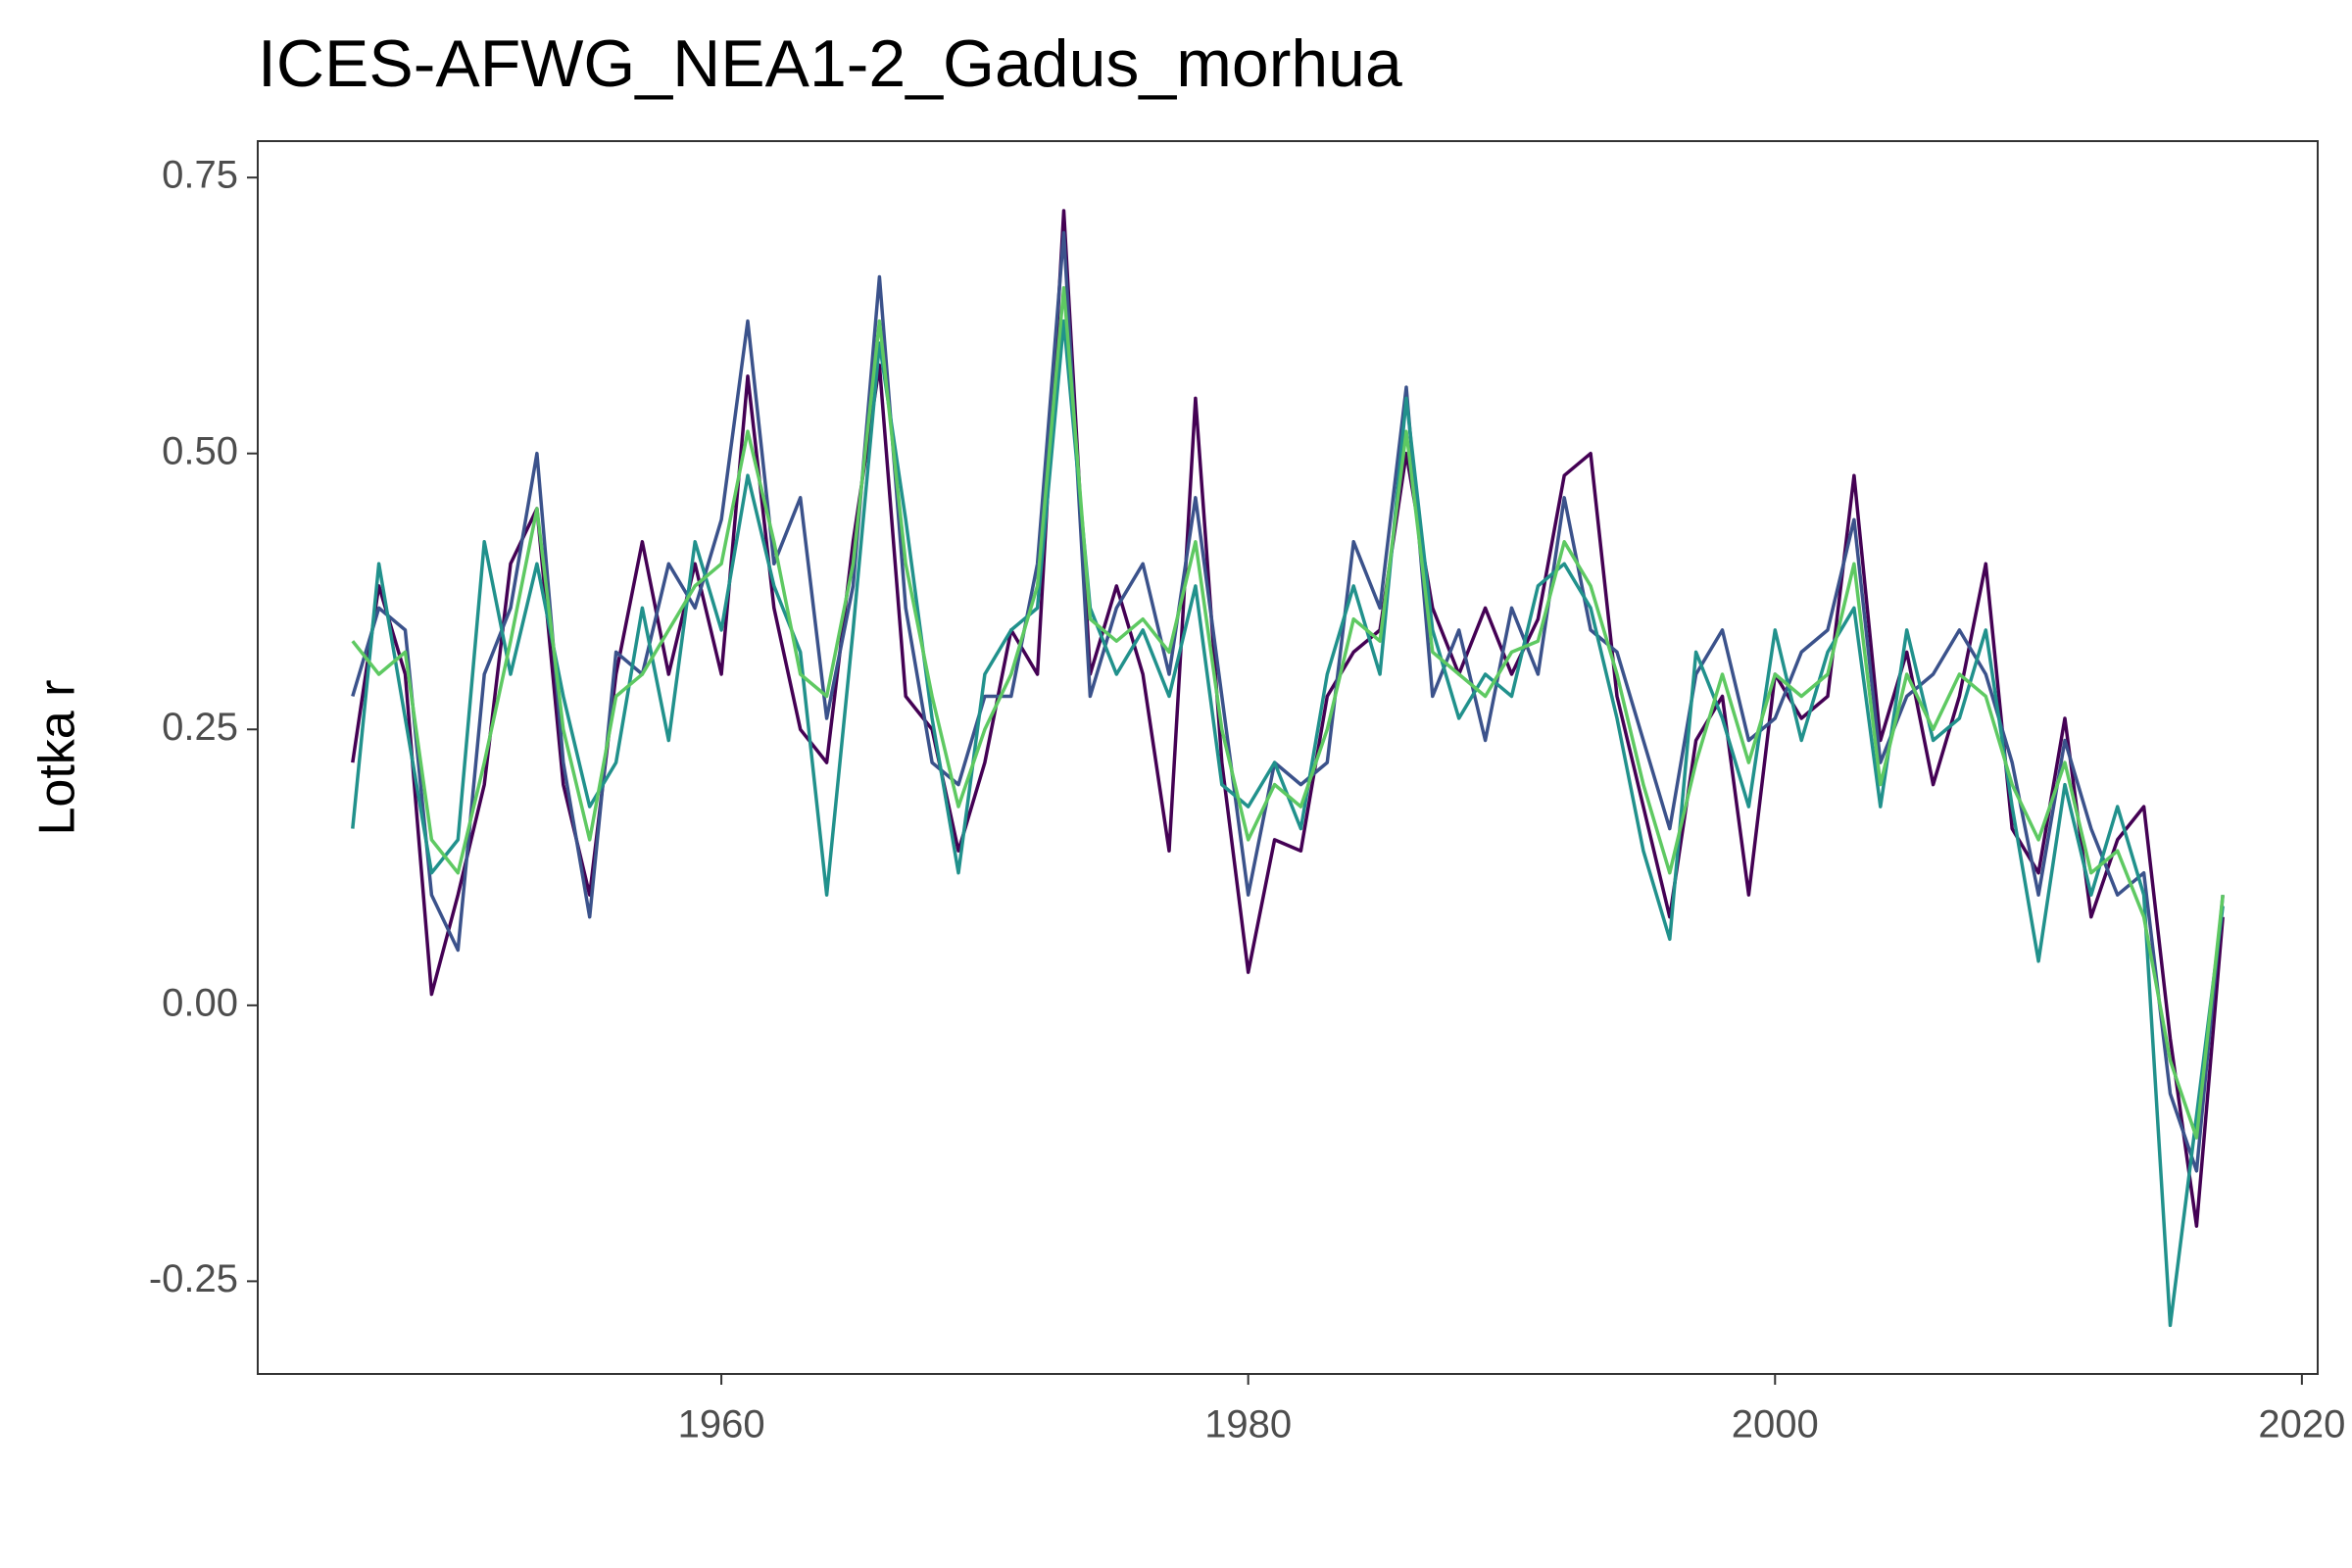 Image resolution: width=2352 pixels, height=1568 pixels. What do you see at coordinates (200, 450) in the screenshot?
I see `y-tick-label: 0.50` at bounding box center [200, 450].